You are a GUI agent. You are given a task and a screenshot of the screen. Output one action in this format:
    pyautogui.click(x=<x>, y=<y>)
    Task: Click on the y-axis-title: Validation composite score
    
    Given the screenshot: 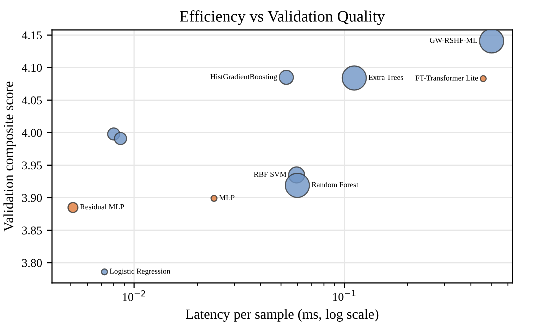 What is the action you would take?
    pyautogui.click(x=10, y=157)
    